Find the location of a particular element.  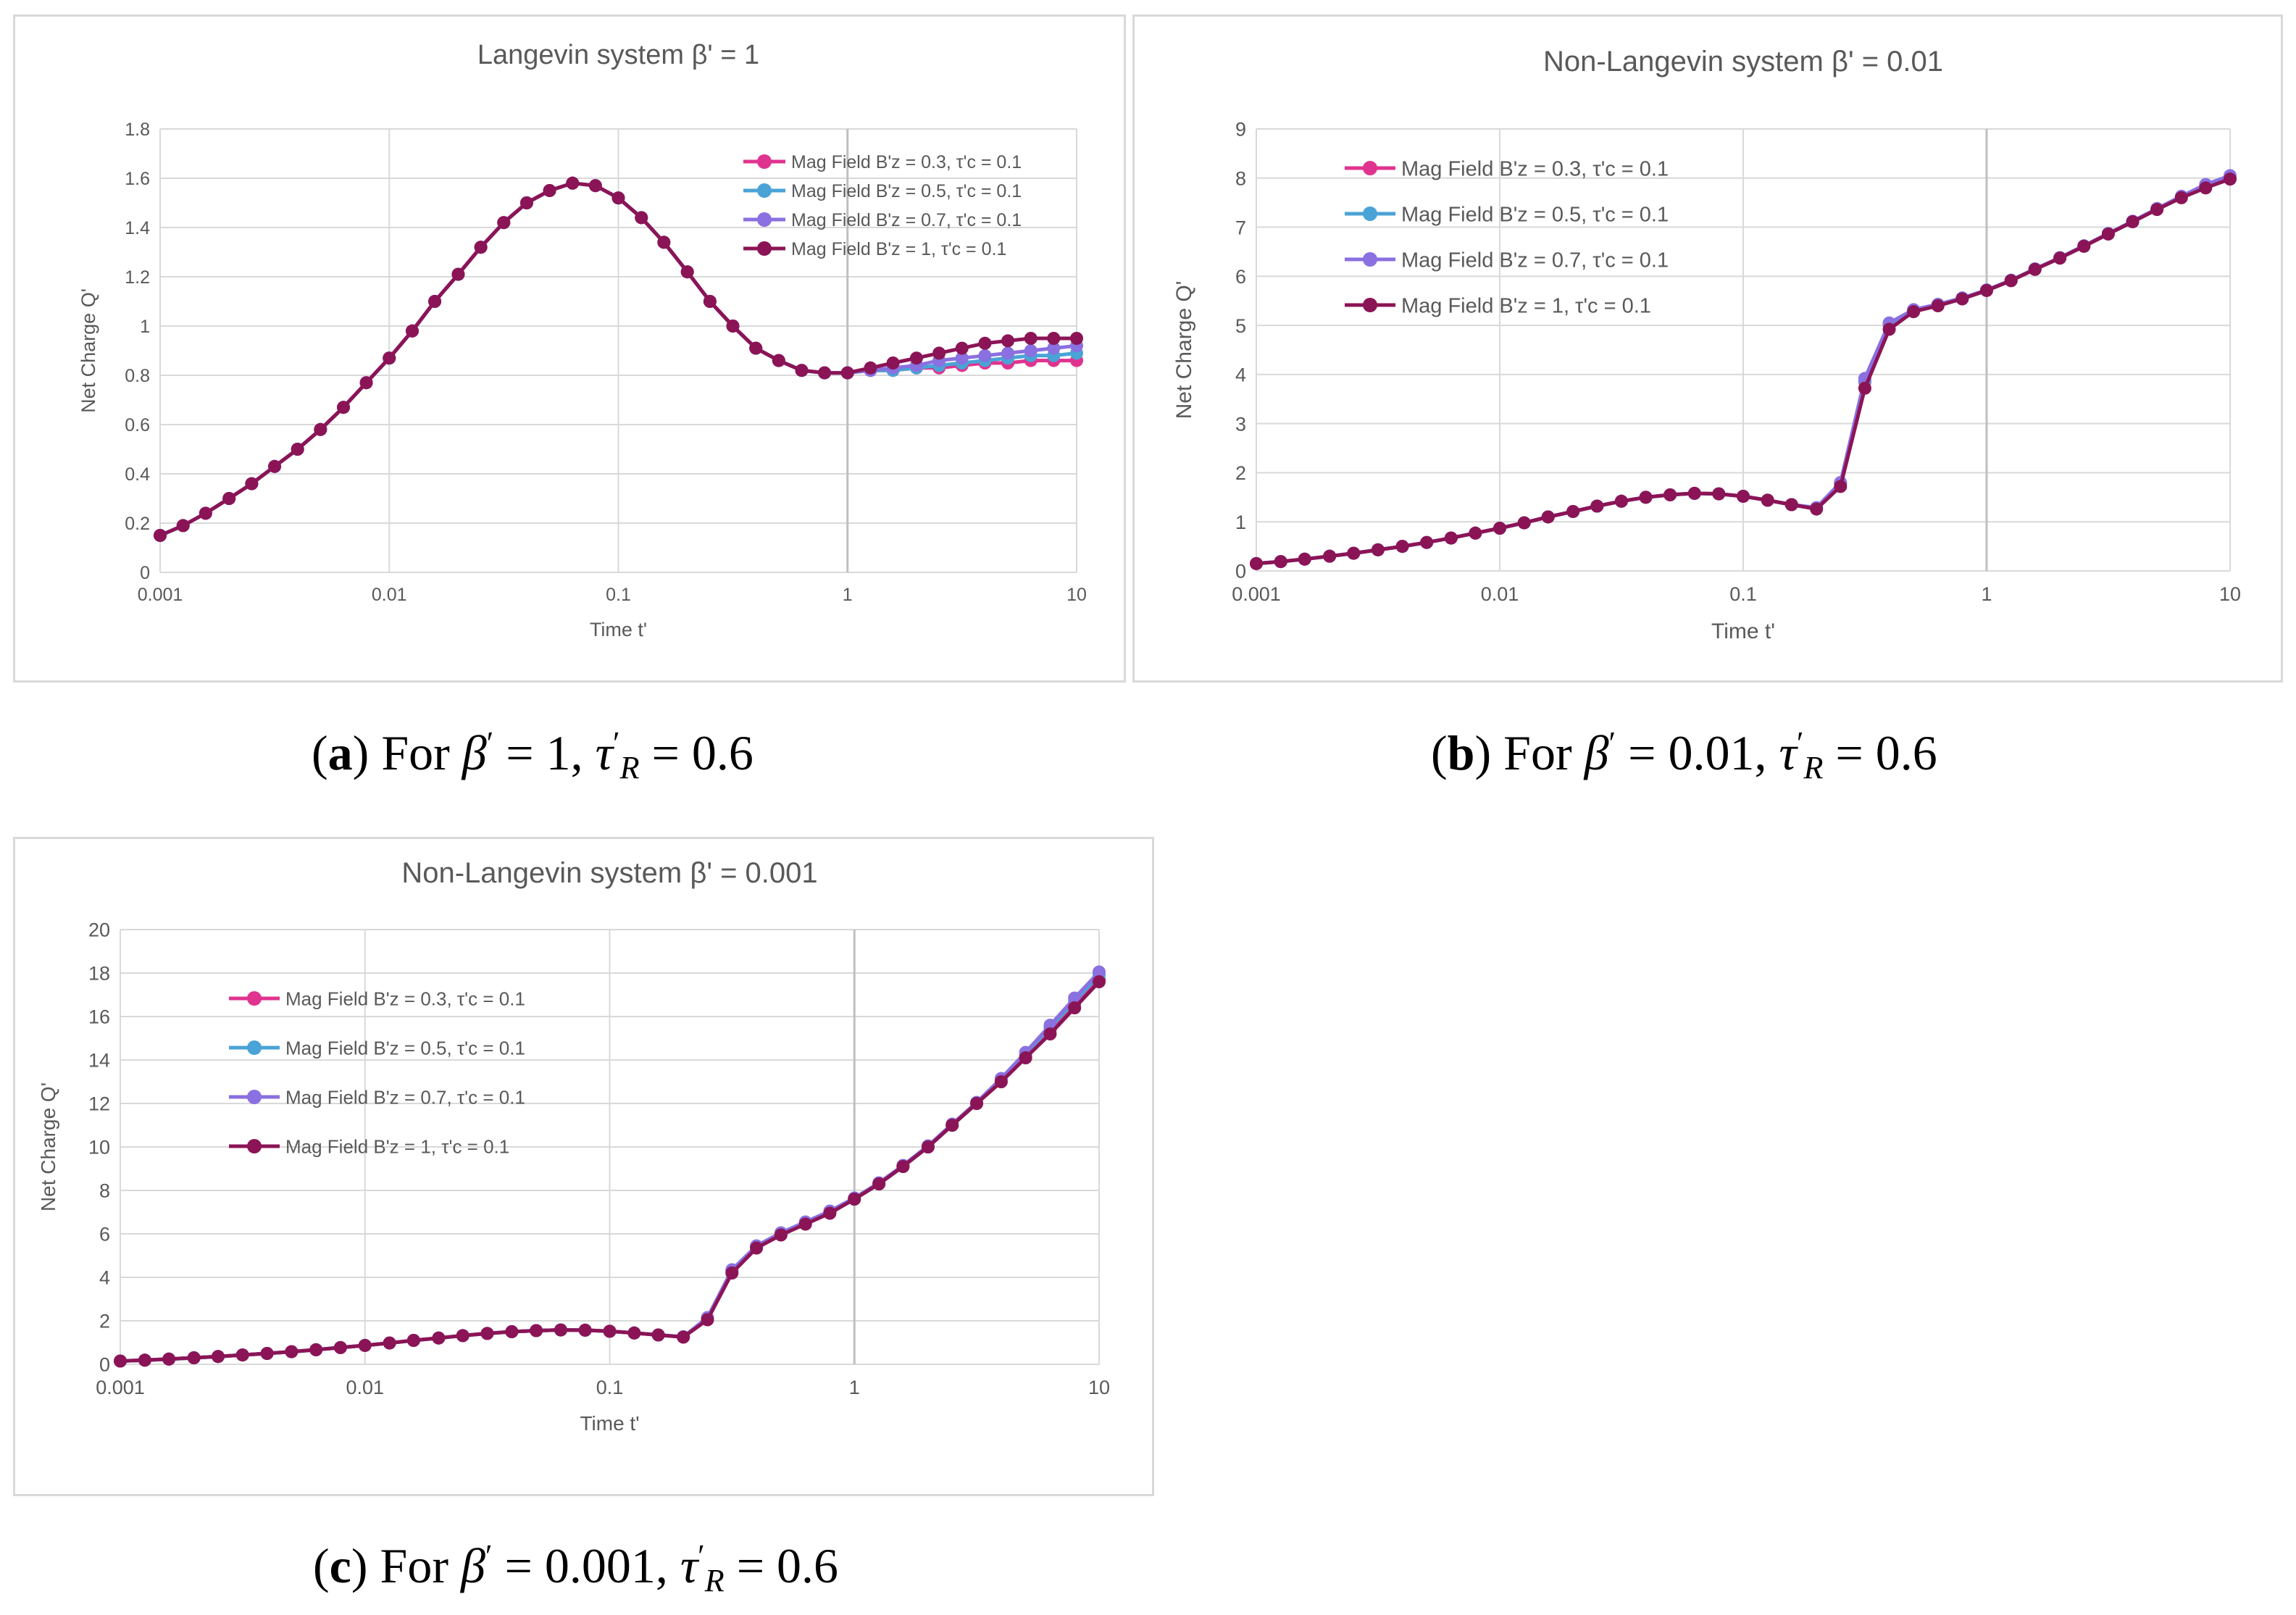

x-tick-label: 0.001 is located at coordinates (1256, 594).